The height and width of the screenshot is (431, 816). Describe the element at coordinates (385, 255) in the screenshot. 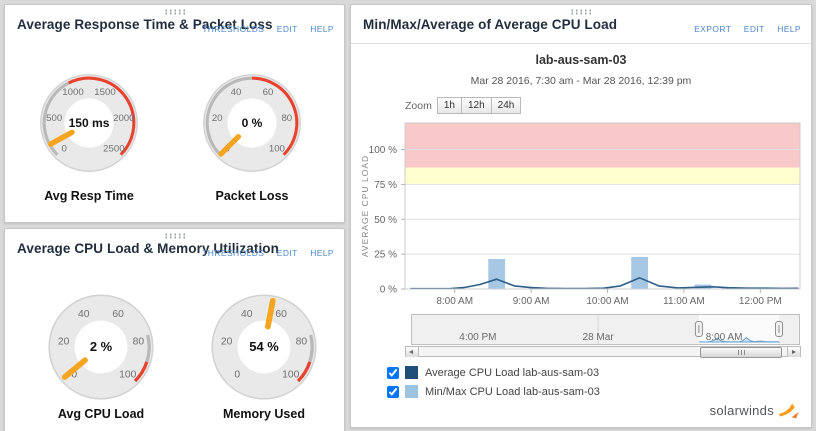

I see `y-tick-label: 25 %` at that location.